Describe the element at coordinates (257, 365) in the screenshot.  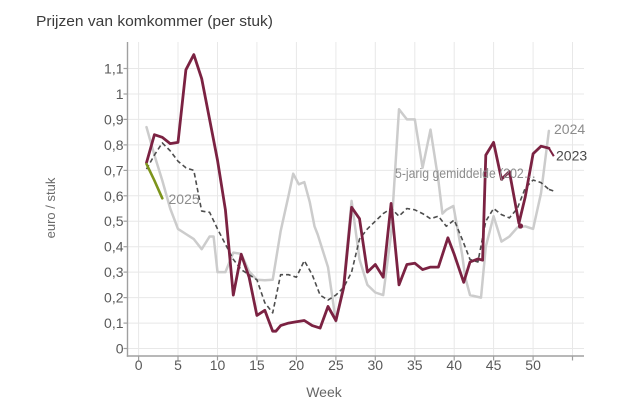
I see `svg-text: 15` at that location.